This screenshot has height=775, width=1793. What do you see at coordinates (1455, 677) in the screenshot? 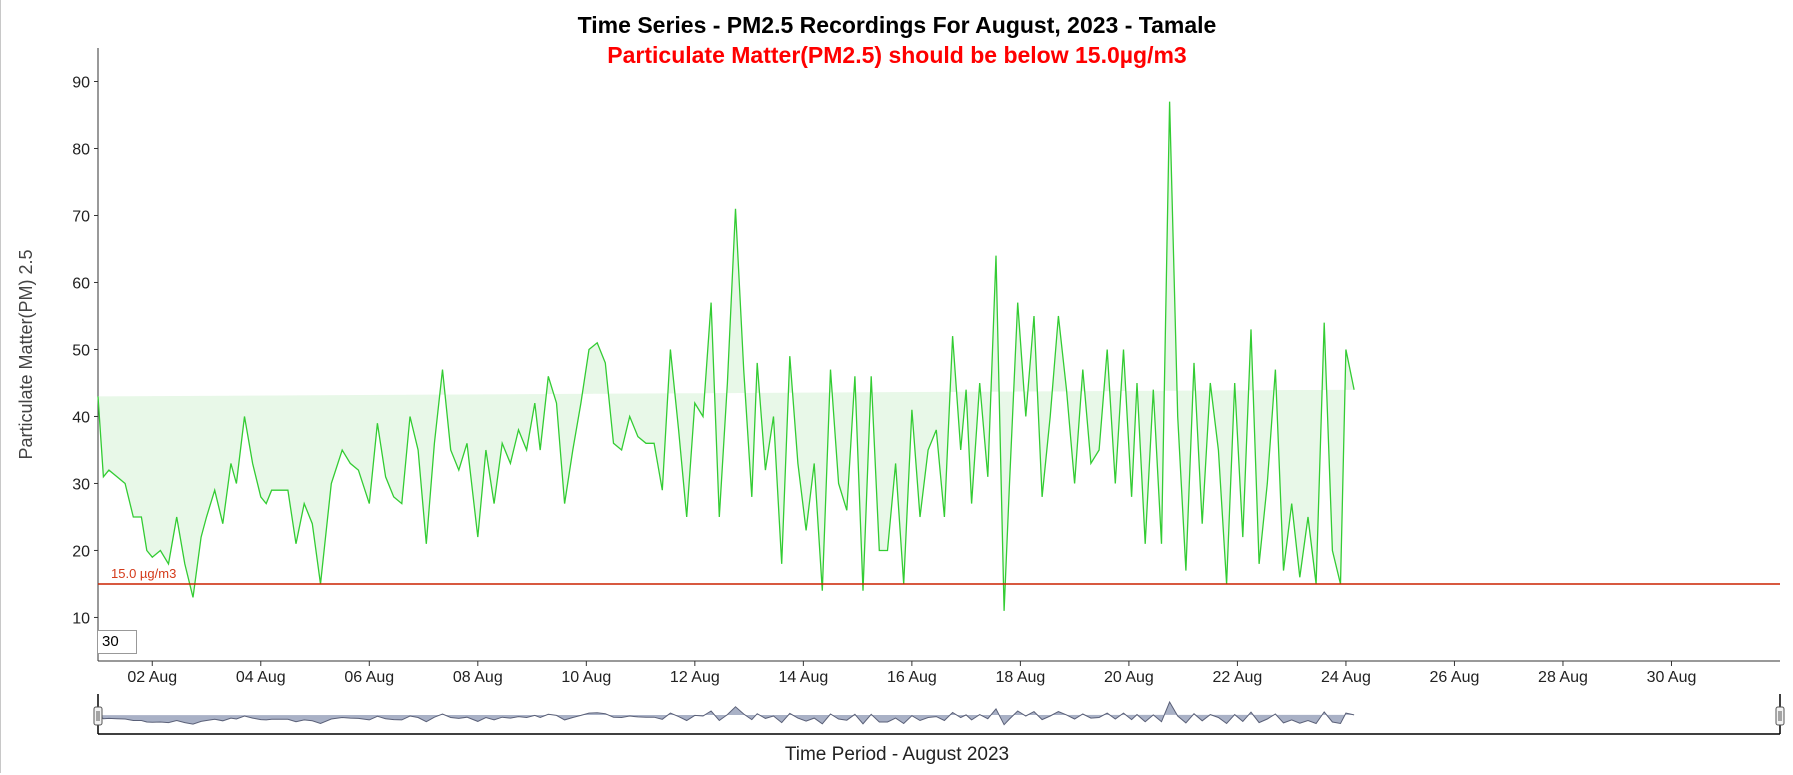
I see `x-tick-label: 26 Aug` at bounding box center [1455, 677].